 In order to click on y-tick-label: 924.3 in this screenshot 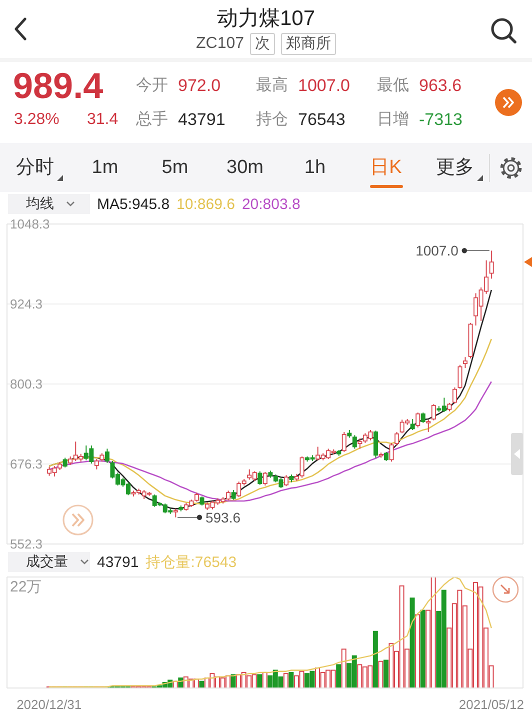, I will do `click(26, 304)`.